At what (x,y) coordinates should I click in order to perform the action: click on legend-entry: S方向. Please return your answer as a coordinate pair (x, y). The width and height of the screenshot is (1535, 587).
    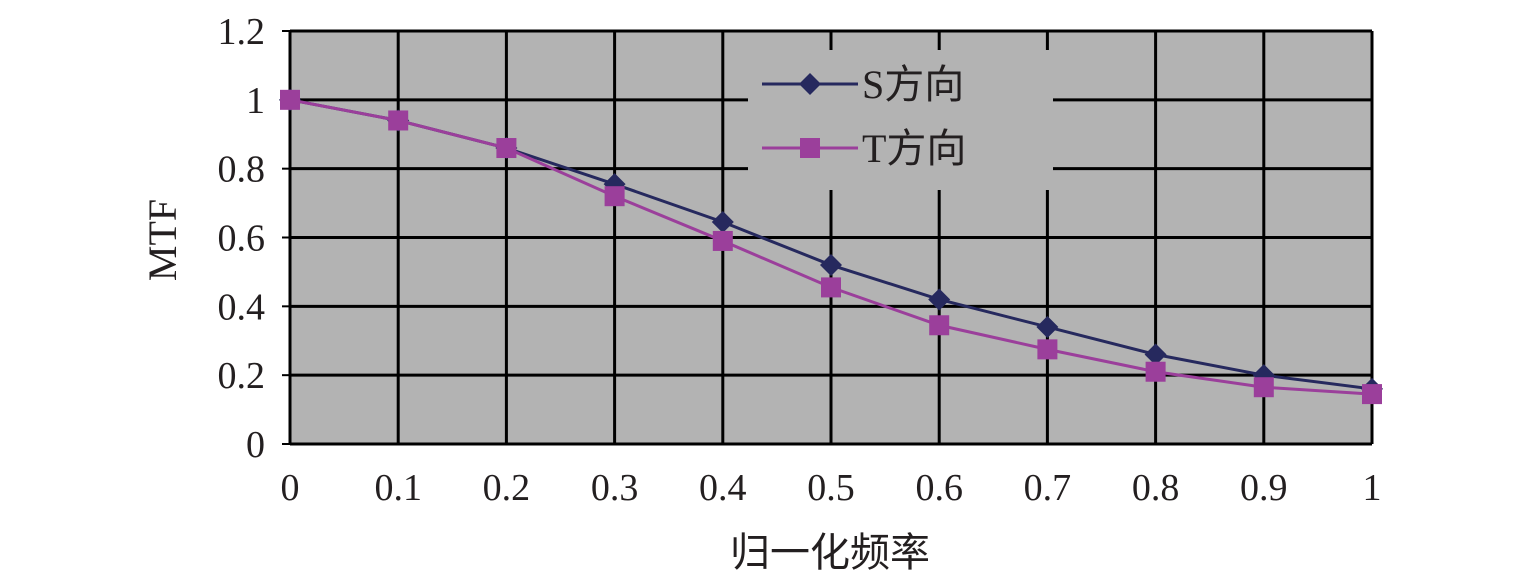
    Looking at the image, I should click on (863, 84).